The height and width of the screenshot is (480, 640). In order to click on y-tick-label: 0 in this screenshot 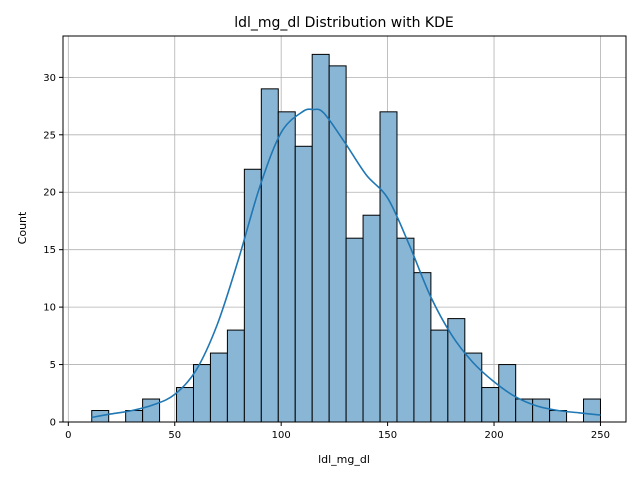, I will do `click(53, 423)`.